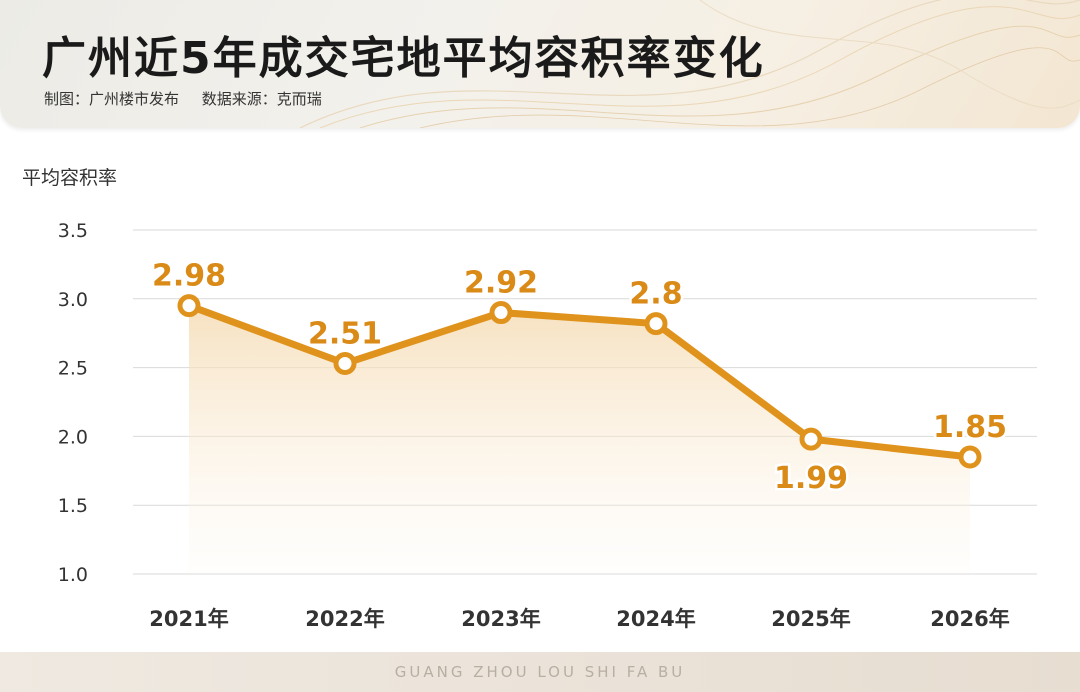  I want to click on source-text: 数据来源：克而瑞, so click(261, 99).